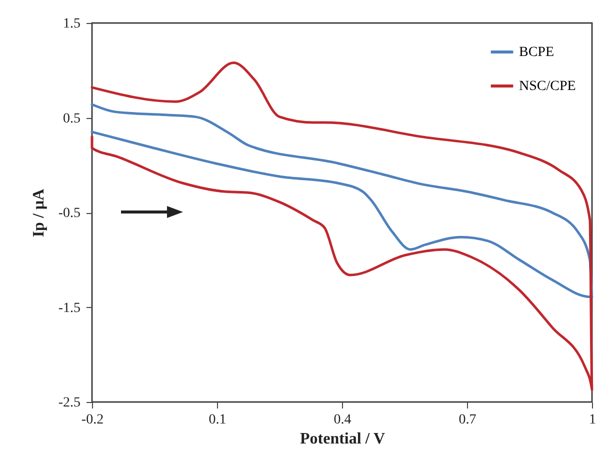  Describe the element at coordinates (592, 420) in the screenshot. I see `x-tick-label: 1` at that location.